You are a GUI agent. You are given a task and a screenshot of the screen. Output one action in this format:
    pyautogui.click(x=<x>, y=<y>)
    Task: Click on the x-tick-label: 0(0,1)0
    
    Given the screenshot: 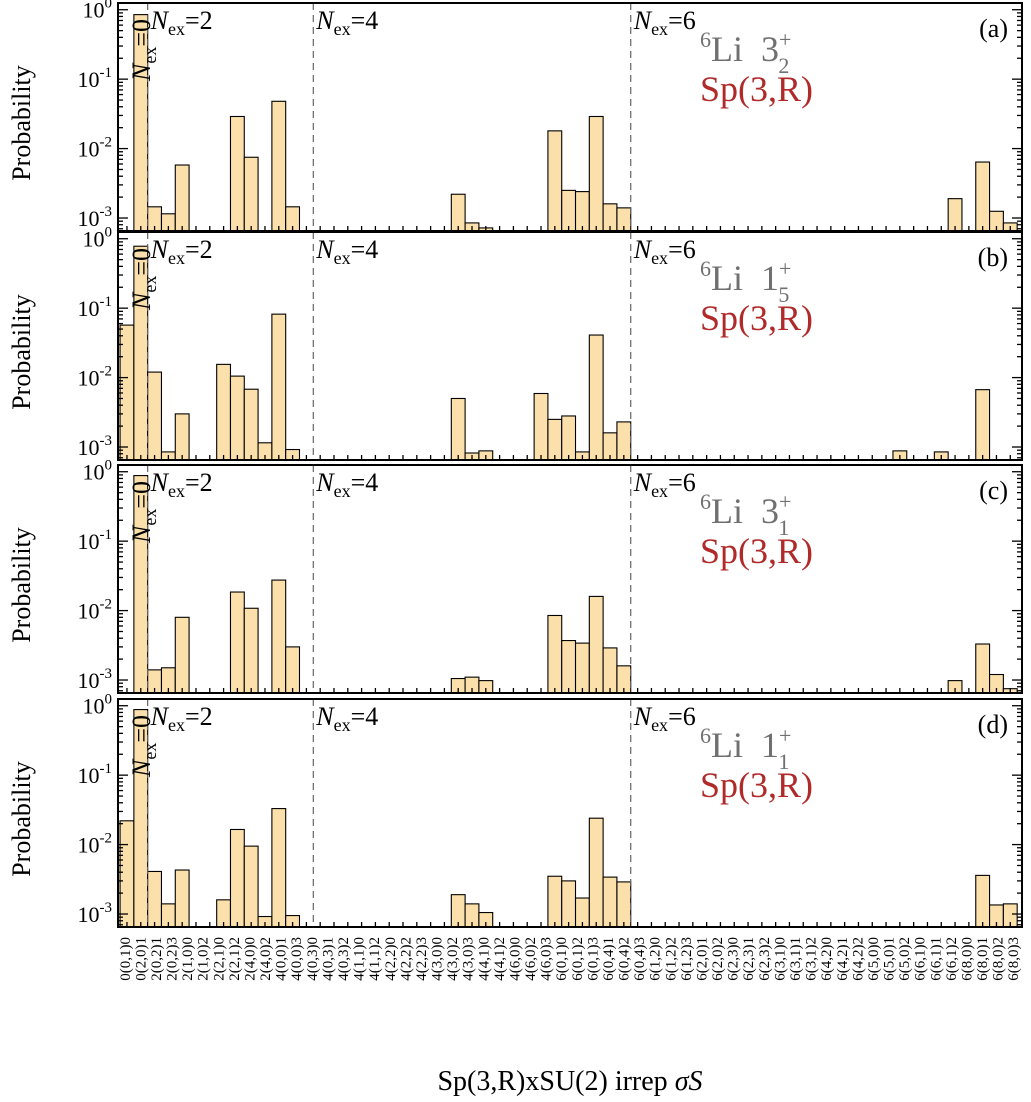 What is the action you would take?
    pyautogui.click(x=126, y=959)
    